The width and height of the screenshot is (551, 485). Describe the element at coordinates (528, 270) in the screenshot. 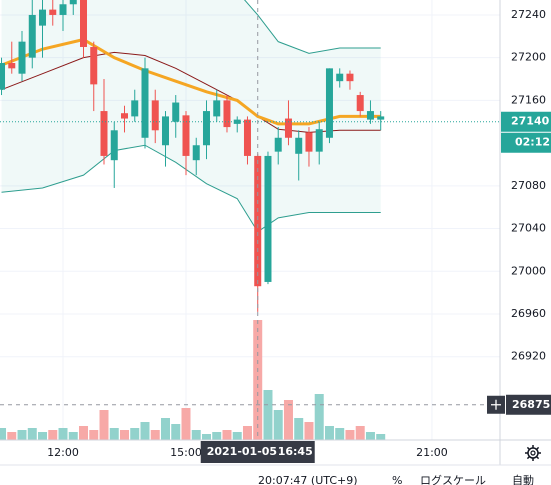

I see `y-tick-label: 27000` at that location.